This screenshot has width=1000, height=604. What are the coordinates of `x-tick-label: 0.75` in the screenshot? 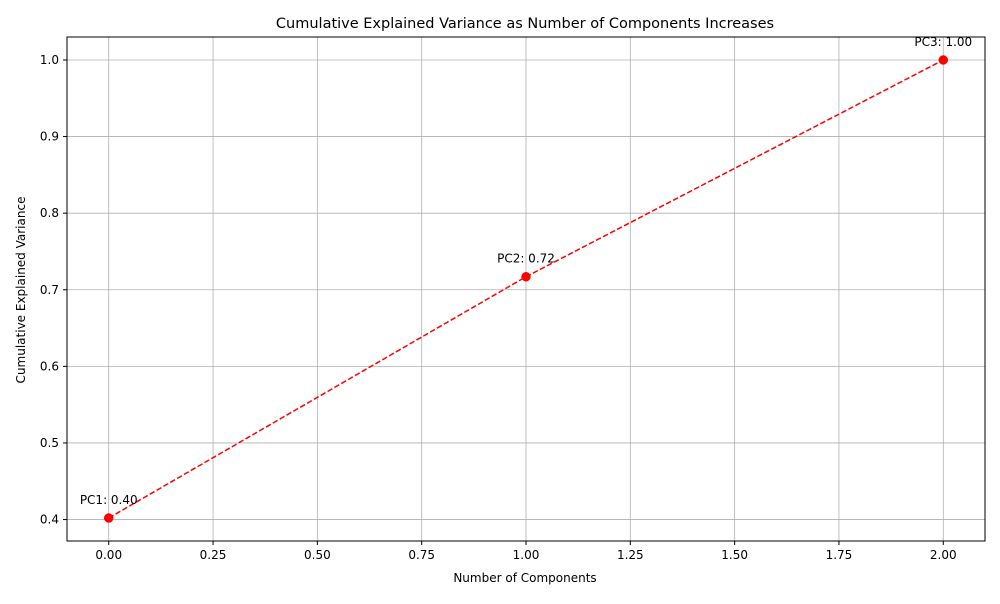 It's located at (421, 555).